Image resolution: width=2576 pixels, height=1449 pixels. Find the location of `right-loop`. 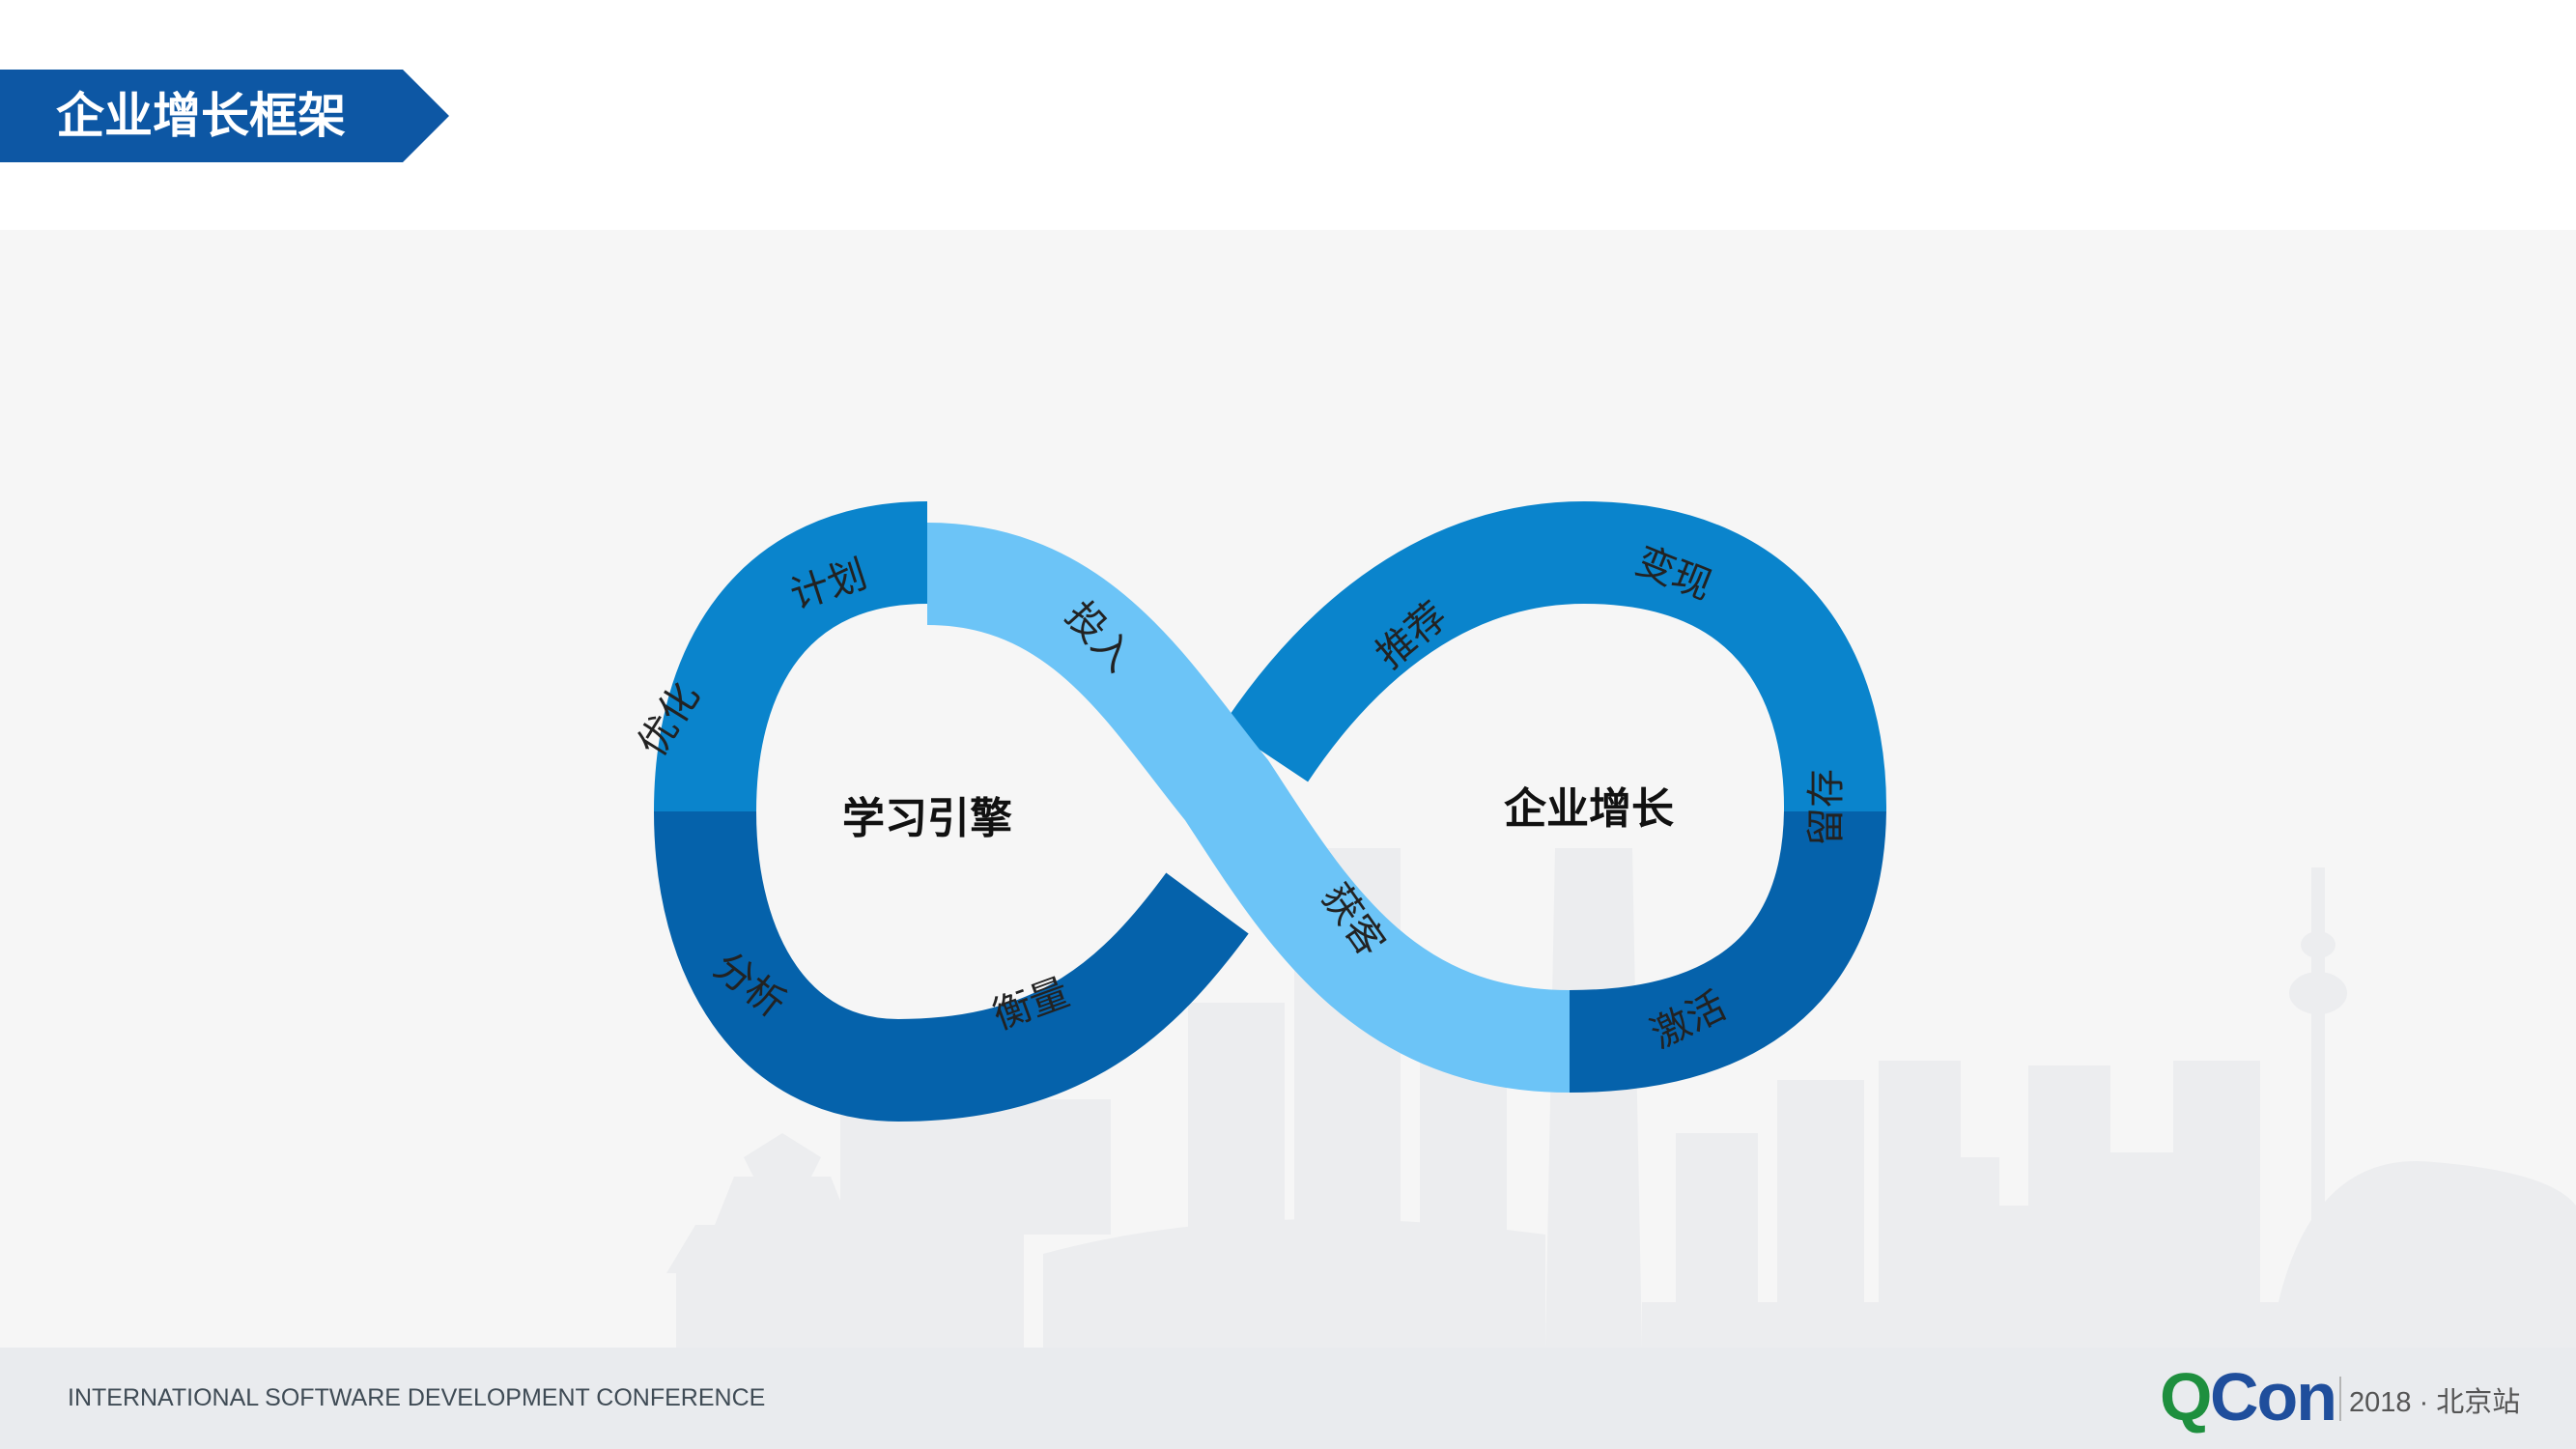

right-loop is located at coordinates (1554, 796).